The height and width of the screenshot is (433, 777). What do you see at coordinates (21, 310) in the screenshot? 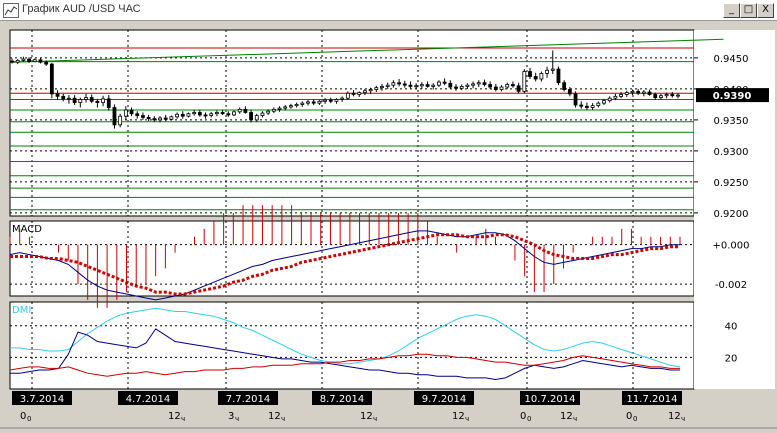
I see `dmi-panel-title: DMI` at bounding box center [21, 310].